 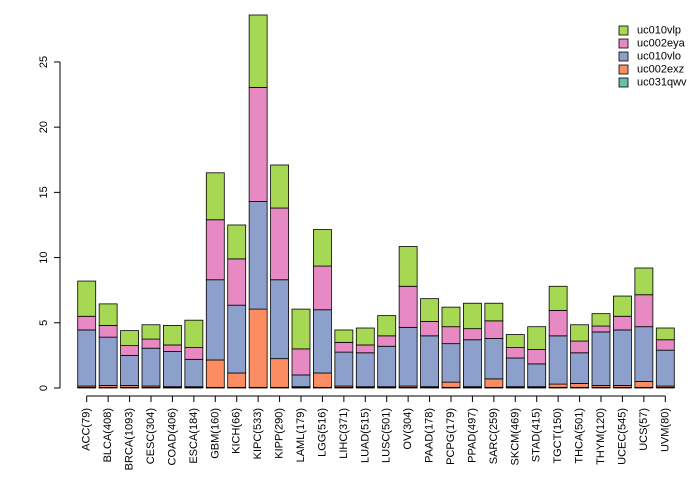 What do you see at coordinates (49, 223) in the screenshot?
I see `y-axis: 0 5 10 15 20 25` at bounding box center [49, 223].